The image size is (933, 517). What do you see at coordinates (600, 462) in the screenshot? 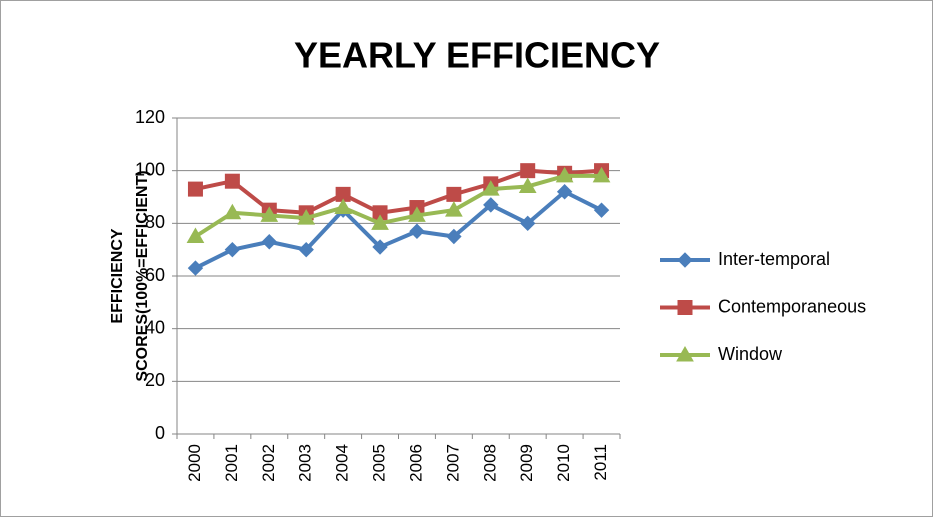
I see `x-tick-label: 2011` at bounding box center [600, 462].